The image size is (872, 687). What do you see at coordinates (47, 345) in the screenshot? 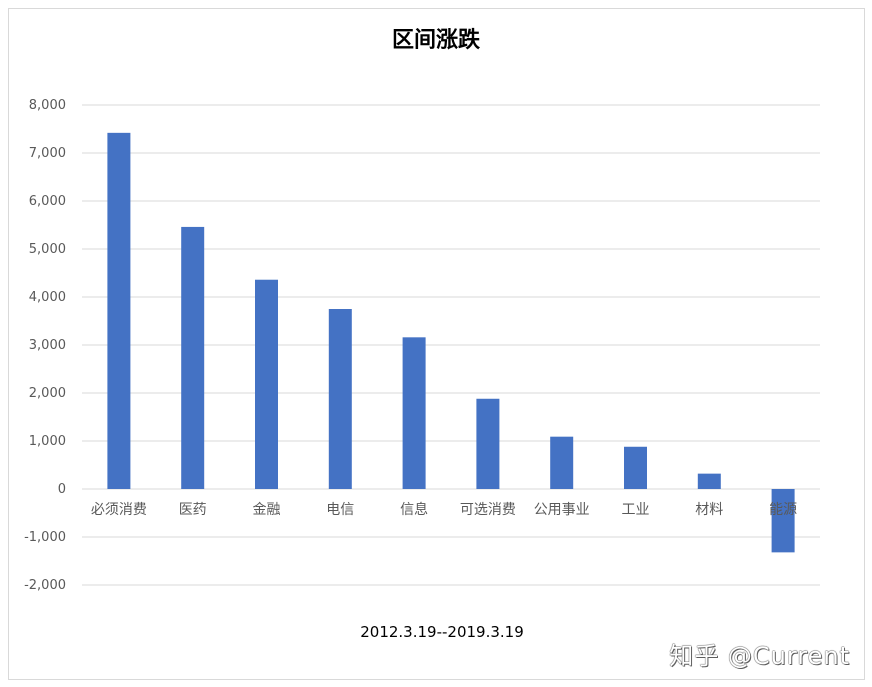
I see `y-tick-label: 3,000` at bounding box center [47, 345].